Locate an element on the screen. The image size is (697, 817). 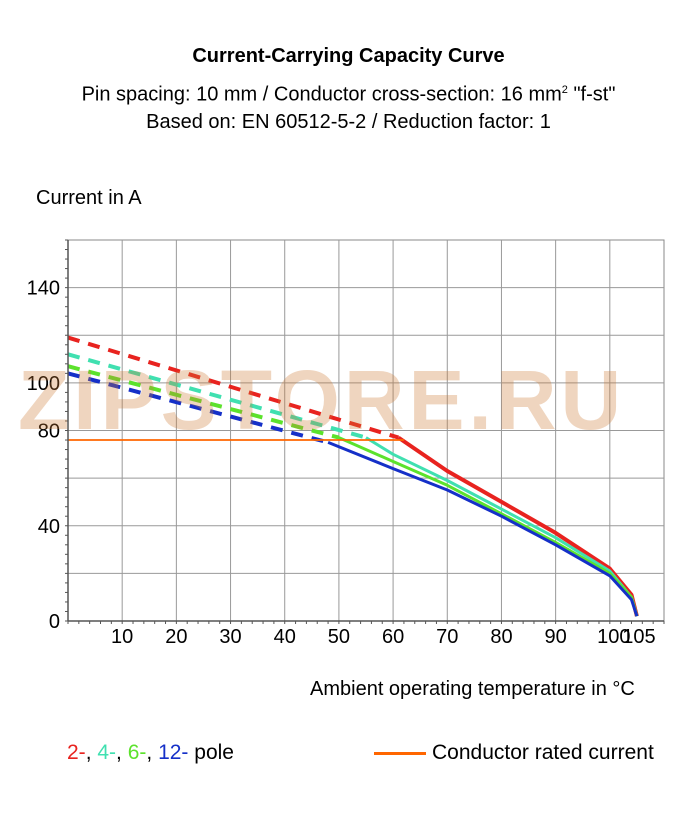
subtitle-superscript: 2 is located at coordinates (564, 90).